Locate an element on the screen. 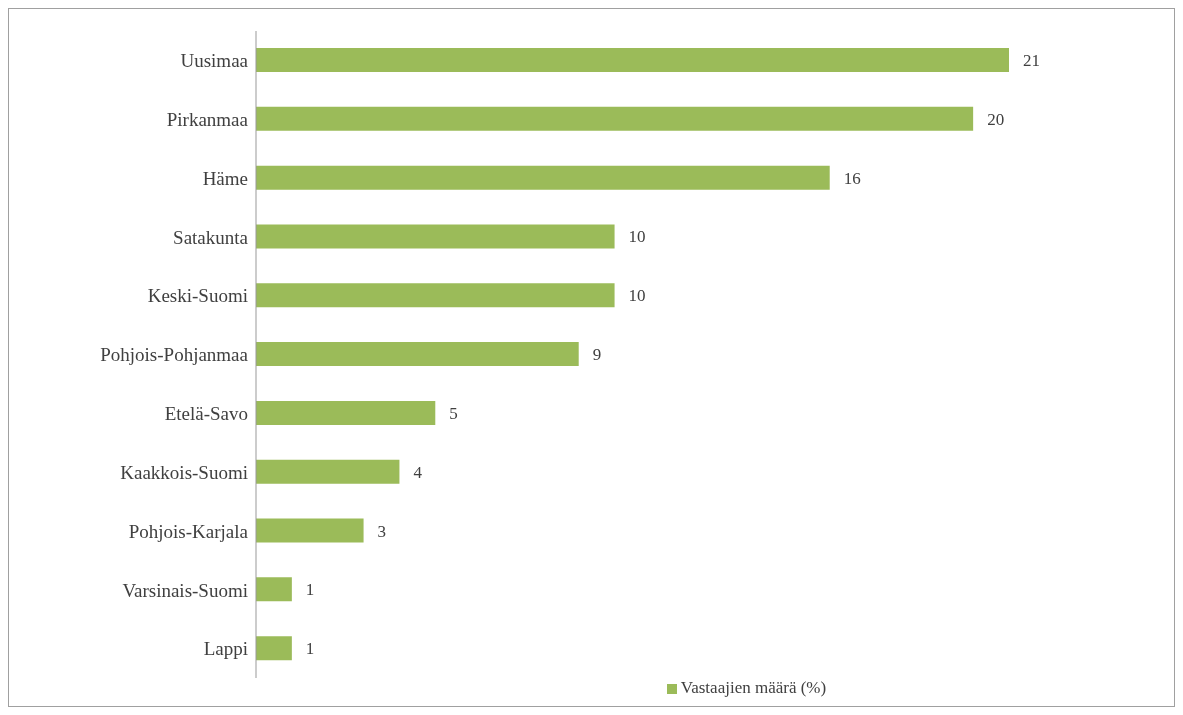  data-label: 21 is located at coordinates (1031, 61).